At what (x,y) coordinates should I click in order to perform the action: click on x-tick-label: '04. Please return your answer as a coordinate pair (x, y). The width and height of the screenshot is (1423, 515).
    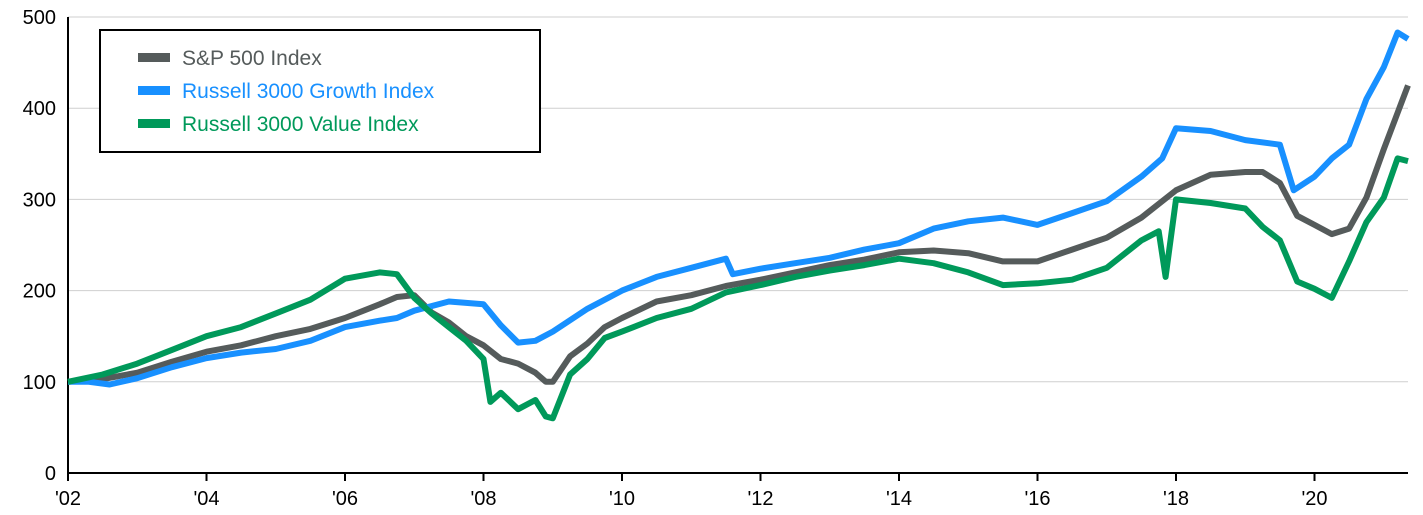
    Looking at the image, I should click on (206, 499).